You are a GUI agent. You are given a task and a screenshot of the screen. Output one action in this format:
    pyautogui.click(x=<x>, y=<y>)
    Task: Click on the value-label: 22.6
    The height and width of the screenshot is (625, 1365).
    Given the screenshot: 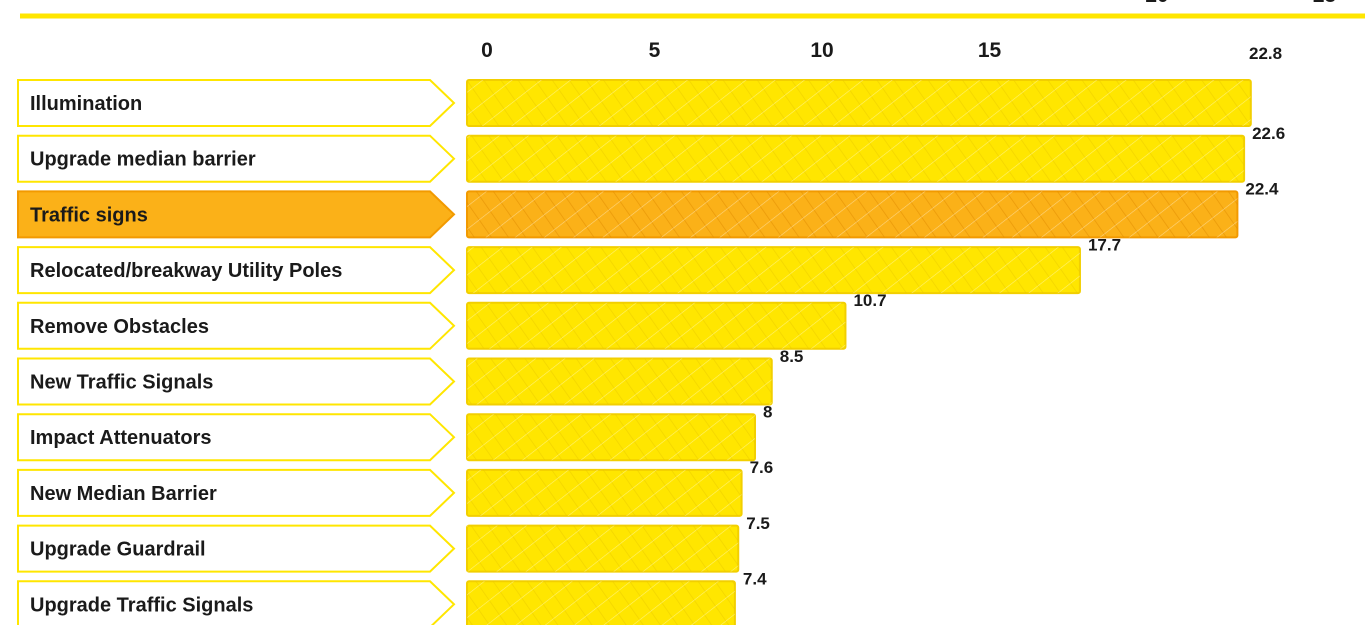 What is the action you would take?
    pyautogui.click(x=1268, y=133)
    